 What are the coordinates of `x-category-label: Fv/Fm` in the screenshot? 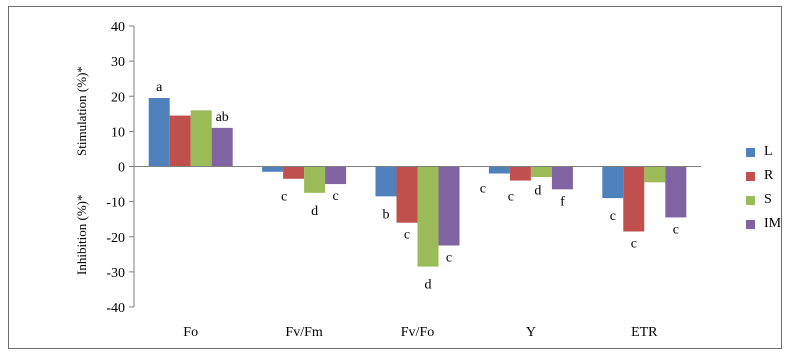 It's located at (303, 332).